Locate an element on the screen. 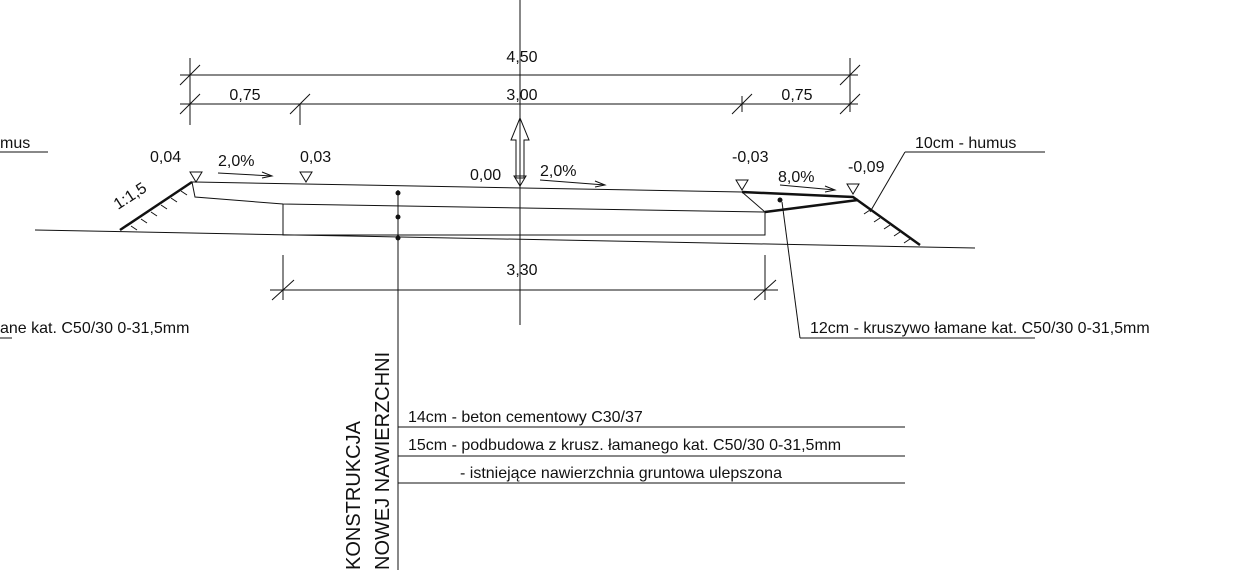  slope: 8,0% is located at coordinates (796, 177).